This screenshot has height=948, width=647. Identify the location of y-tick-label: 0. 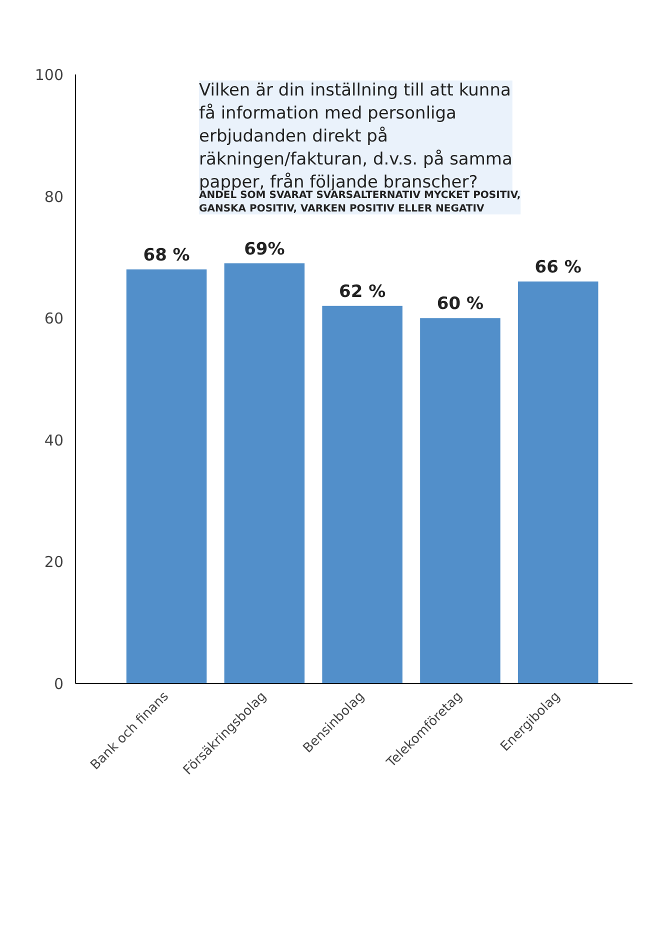
(59, 684).